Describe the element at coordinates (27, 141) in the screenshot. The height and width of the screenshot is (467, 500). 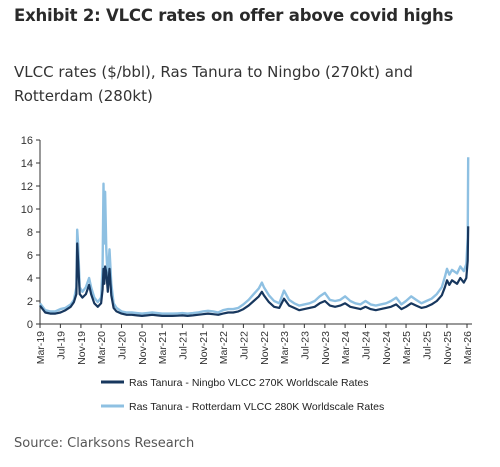
I see `y-tick-label: 16` at that location.